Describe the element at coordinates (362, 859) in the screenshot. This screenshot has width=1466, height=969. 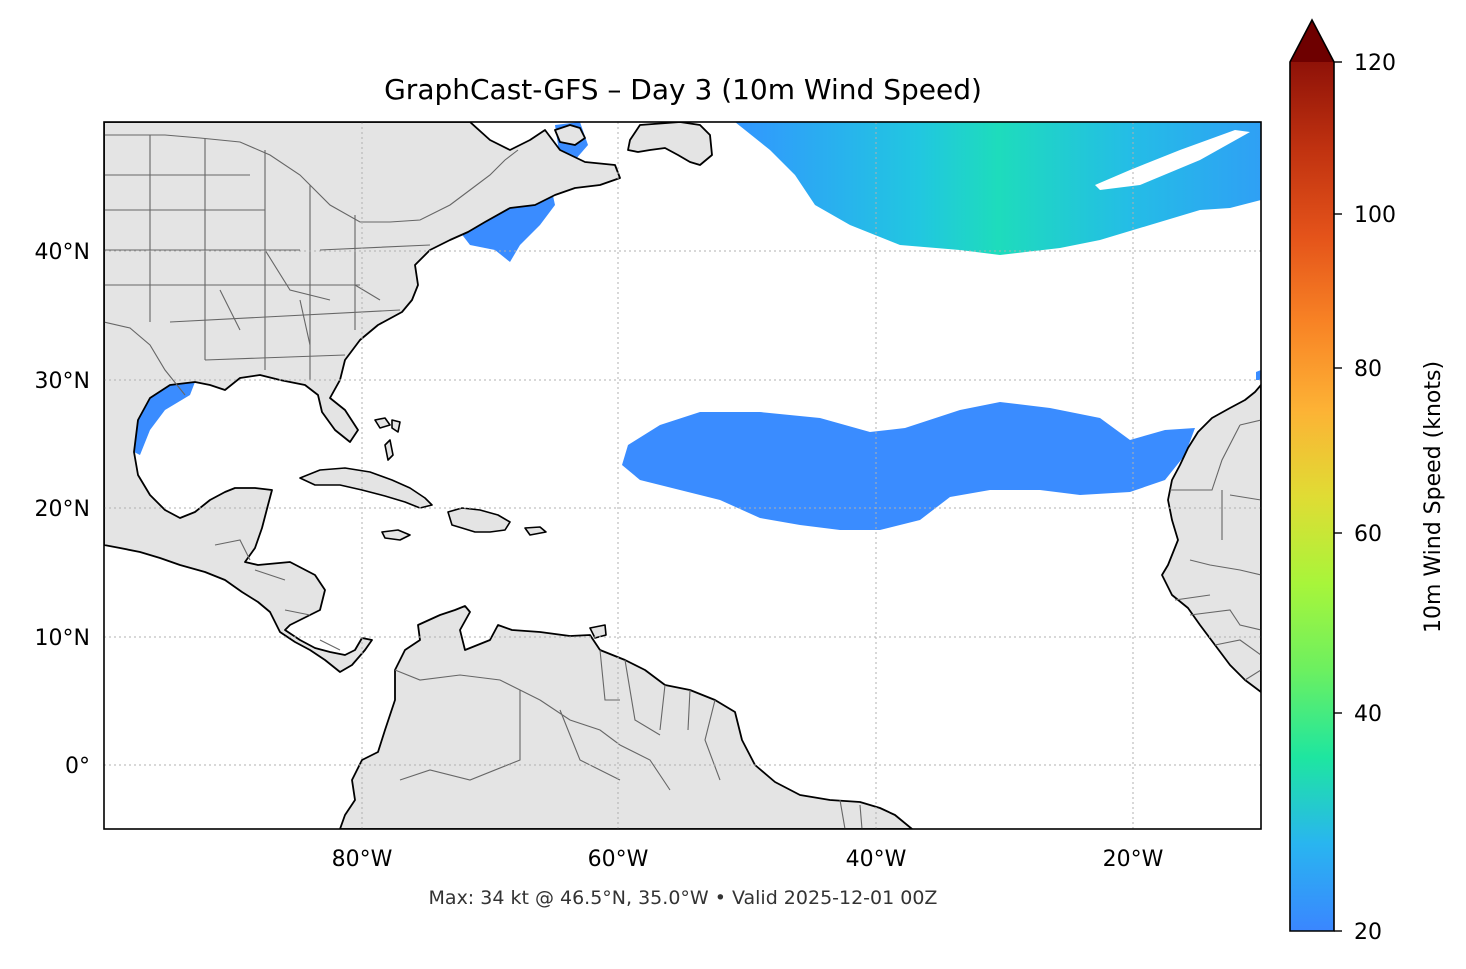
I see `lon-label-80w: 80°W` at that location.